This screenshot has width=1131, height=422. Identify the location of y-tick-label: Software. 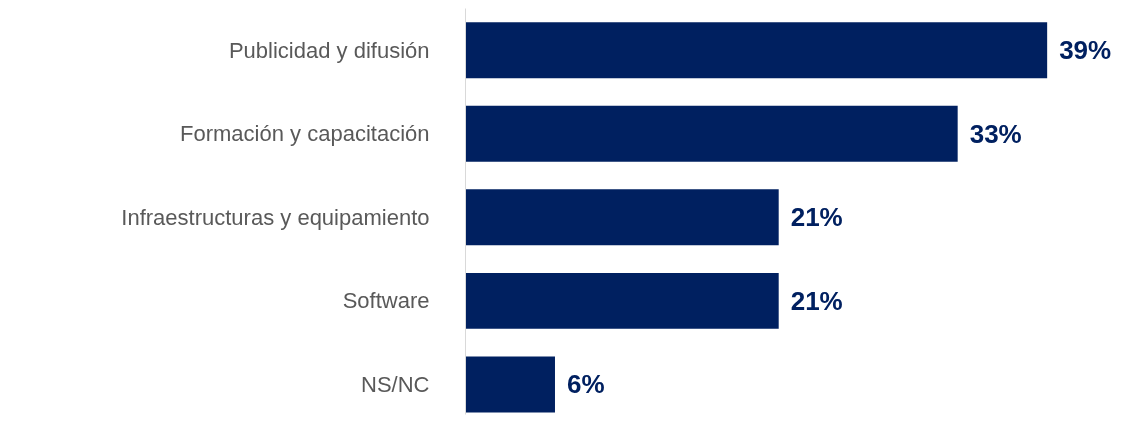
(386, 301).